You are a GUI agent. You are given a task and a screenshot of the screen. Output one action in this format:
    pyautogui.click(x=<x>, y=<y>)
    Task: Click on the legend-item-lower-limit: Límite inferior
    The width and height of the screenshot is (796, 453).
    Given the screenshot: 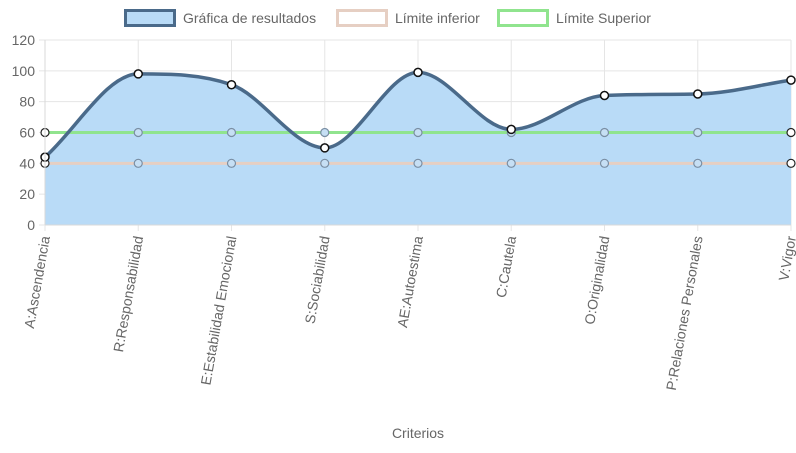 What is the action you would take?
    pyautogui.click(x=408, y=18)
    